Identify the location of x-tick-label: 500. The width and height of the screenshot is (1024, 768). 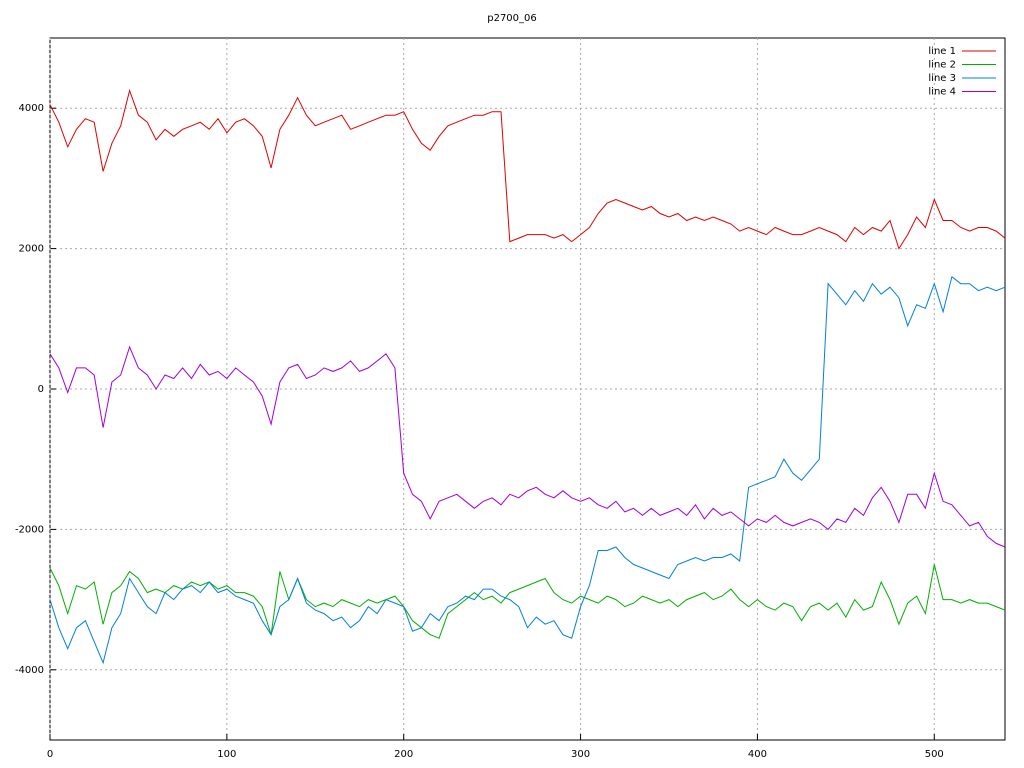
(934, 754).